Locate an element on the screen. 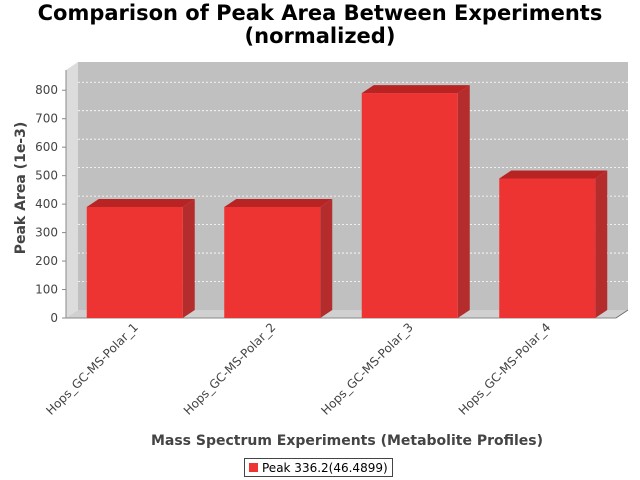 This screenshot has width=640, height=480. legend-swatch is located at coordinates (253, 467).